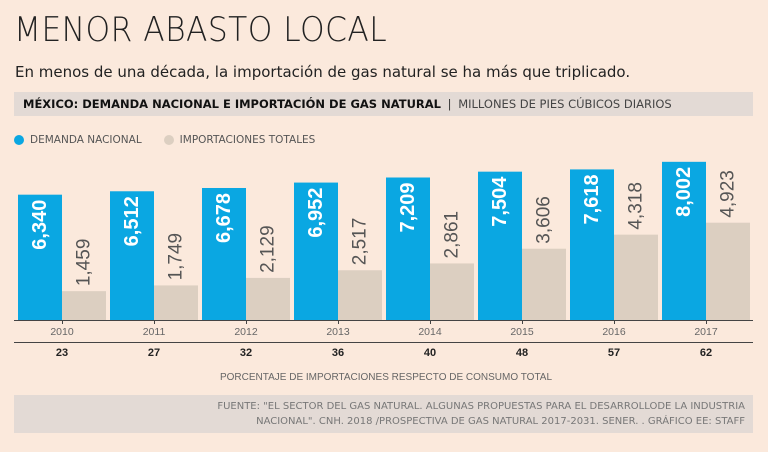 Image resolution: width=768 pixels, height=452 pixels. I want to click on percentage-label-2010: 23, so click(62, 353).